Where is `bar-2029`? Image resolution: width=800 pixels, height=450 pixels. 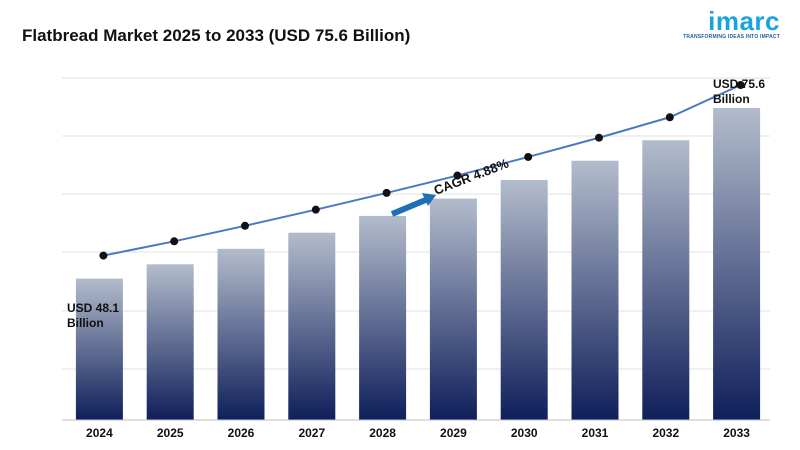 bar-2029 is located at coordinates (453, 309).